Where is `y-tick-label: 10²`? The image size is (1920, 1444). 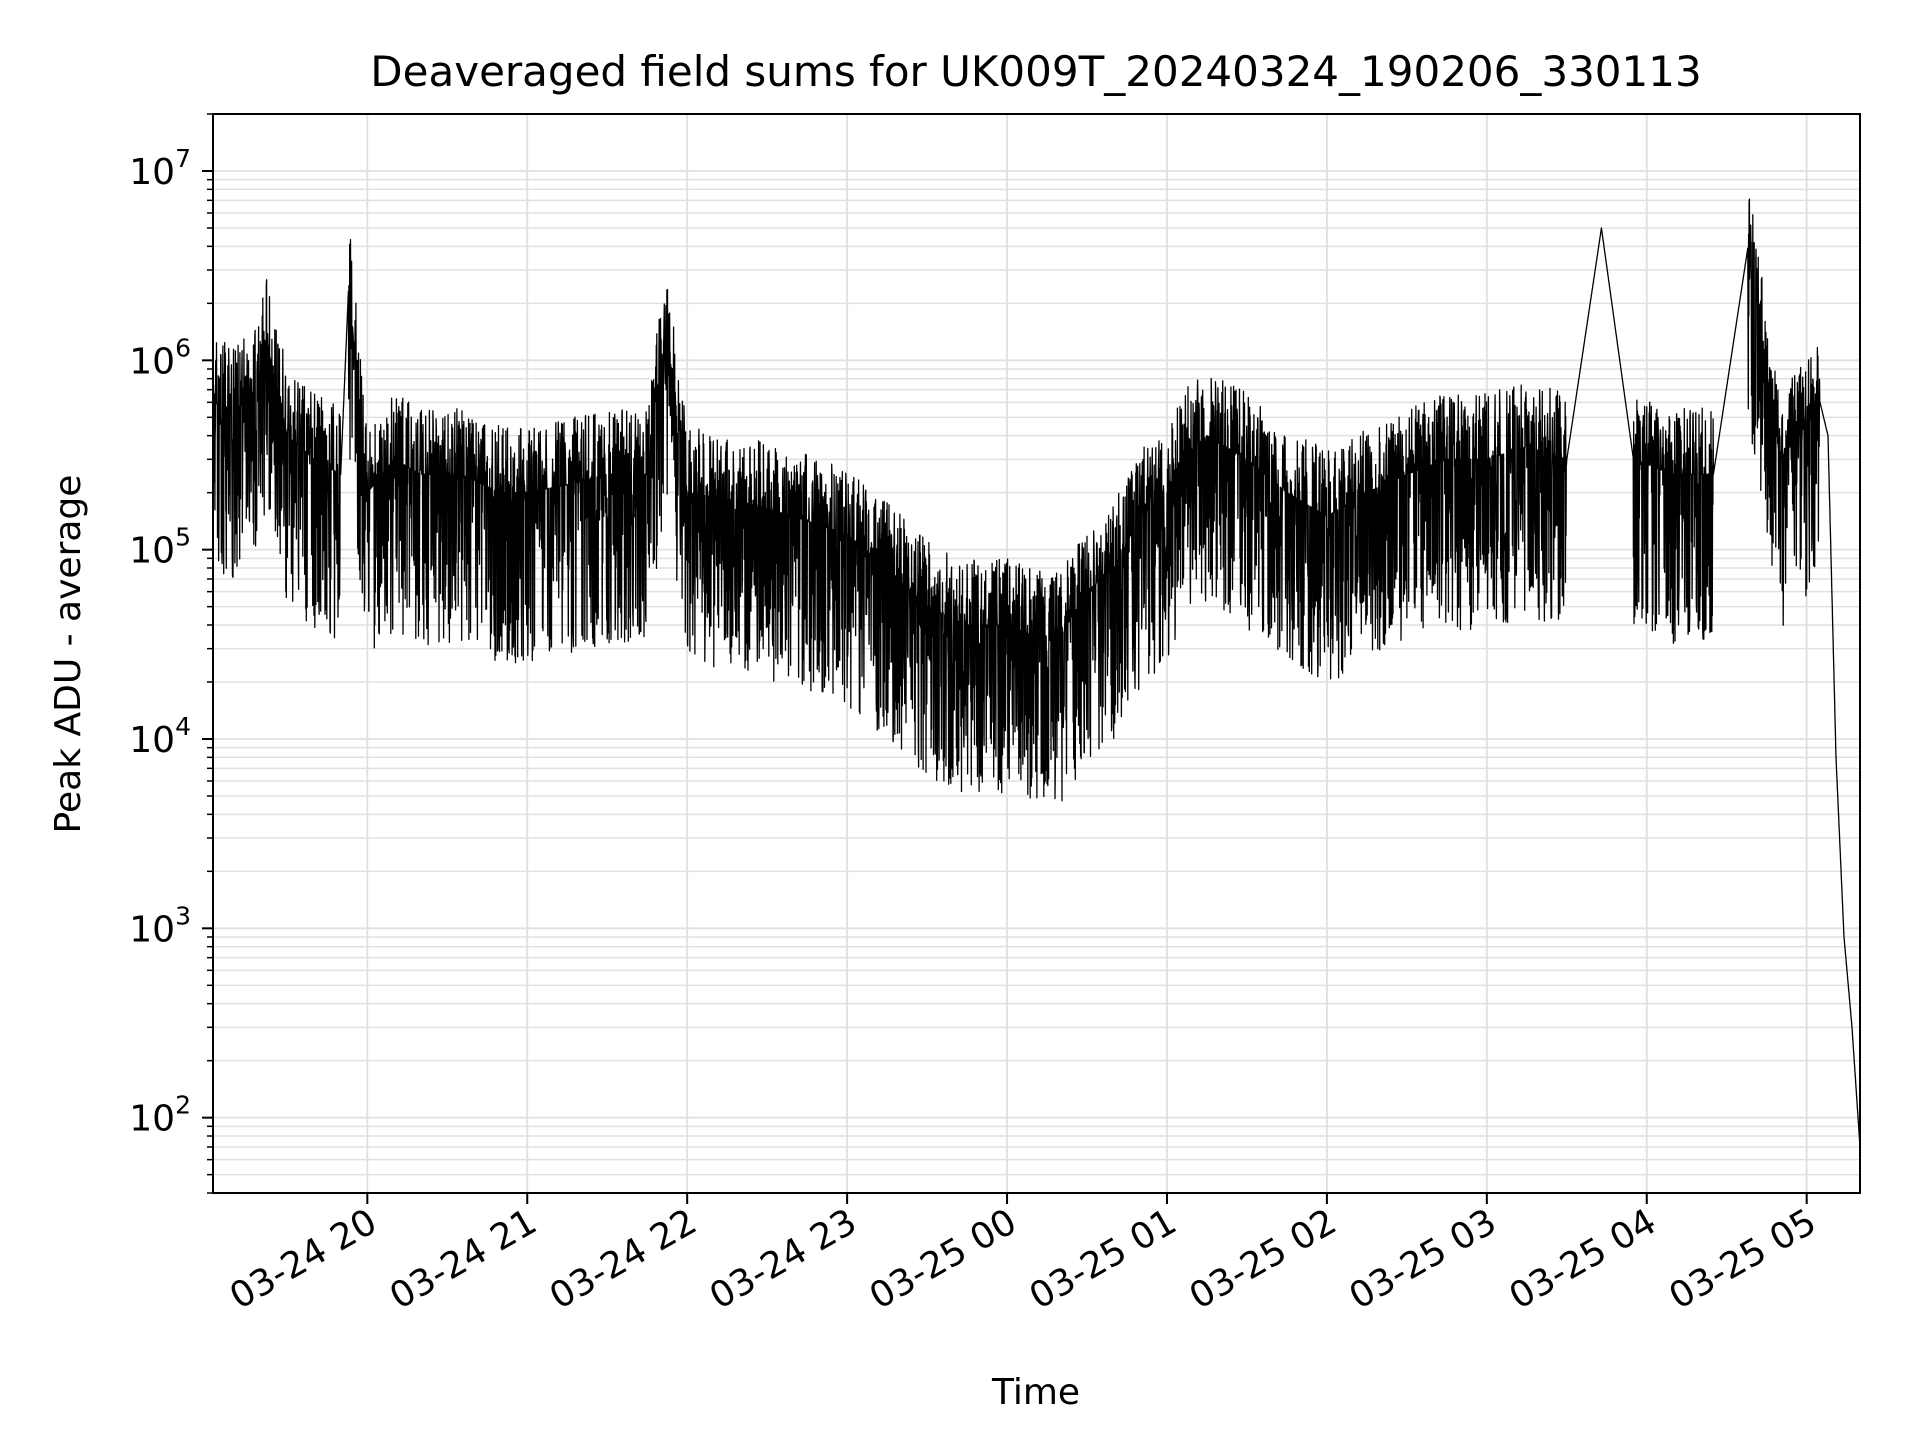
y-tick-label: 10² is located at coordinates (160, 1115).